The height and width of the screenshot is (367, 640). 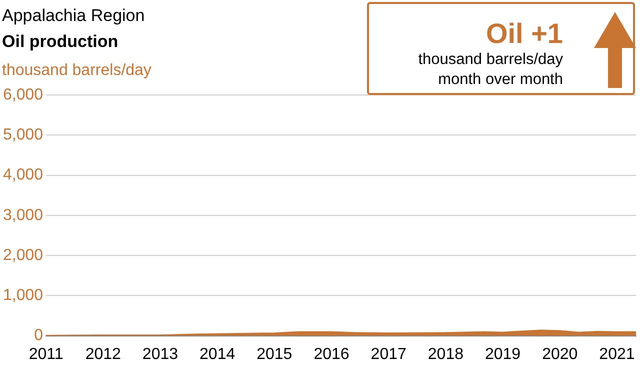 What do you see at coordinates (46, 354) in the screenshot?
I see `x-tick-label: 2011` at bounding box center [46, 354].